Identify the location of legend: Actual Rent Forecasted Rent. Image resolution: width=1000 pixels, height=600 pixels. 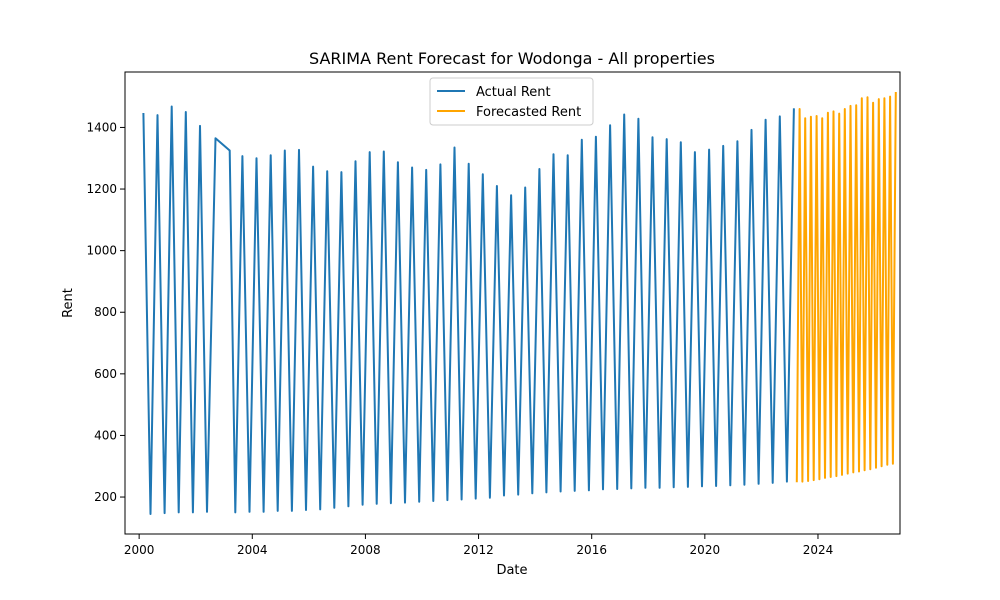
(511, 101).